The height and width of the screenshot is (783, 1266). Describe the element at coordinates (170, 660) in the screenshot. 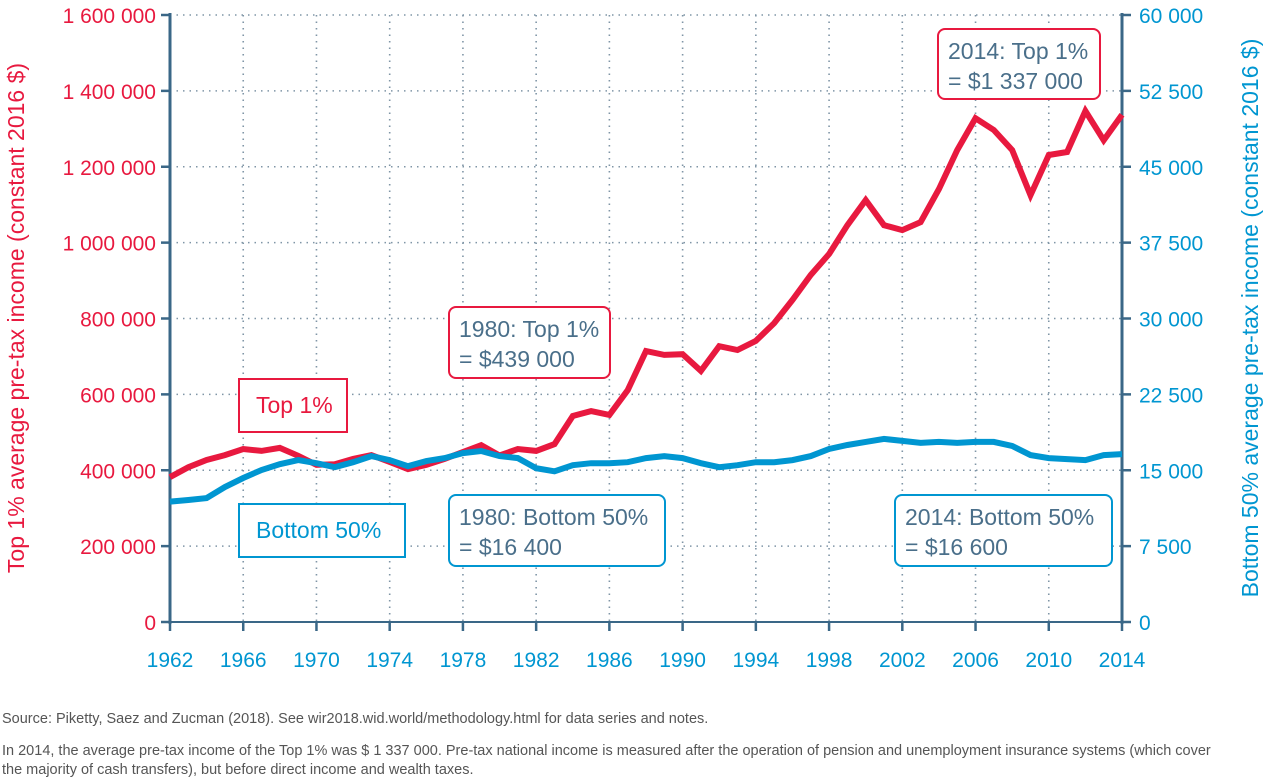

I see `x-tick-label: 1962` at that location.